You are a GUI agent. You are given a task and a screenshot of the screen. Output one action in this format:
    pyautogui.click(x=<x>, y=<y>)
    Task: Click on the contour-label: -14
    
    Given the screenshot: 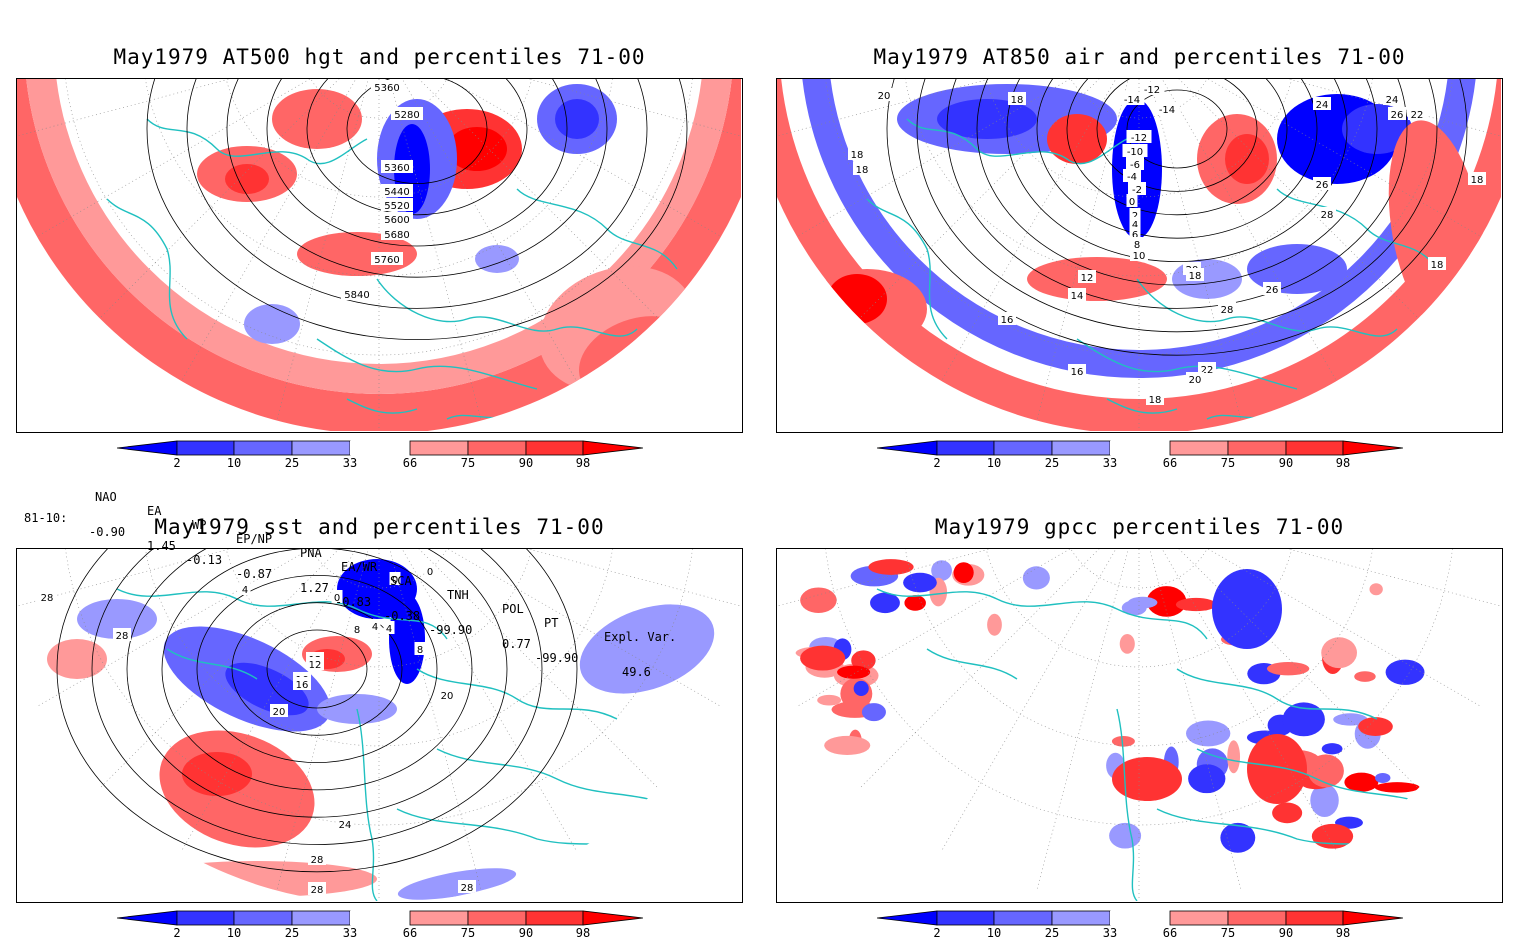 What is the action you would take?
    pyautogui.click(x=1167, y=110)
    